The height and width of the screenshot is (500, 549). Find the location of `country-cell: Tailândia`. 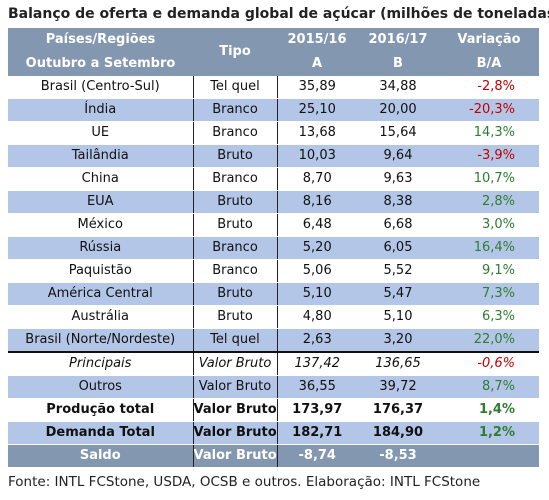

country-cell: Tailândia is located at coordinates (100, 156).